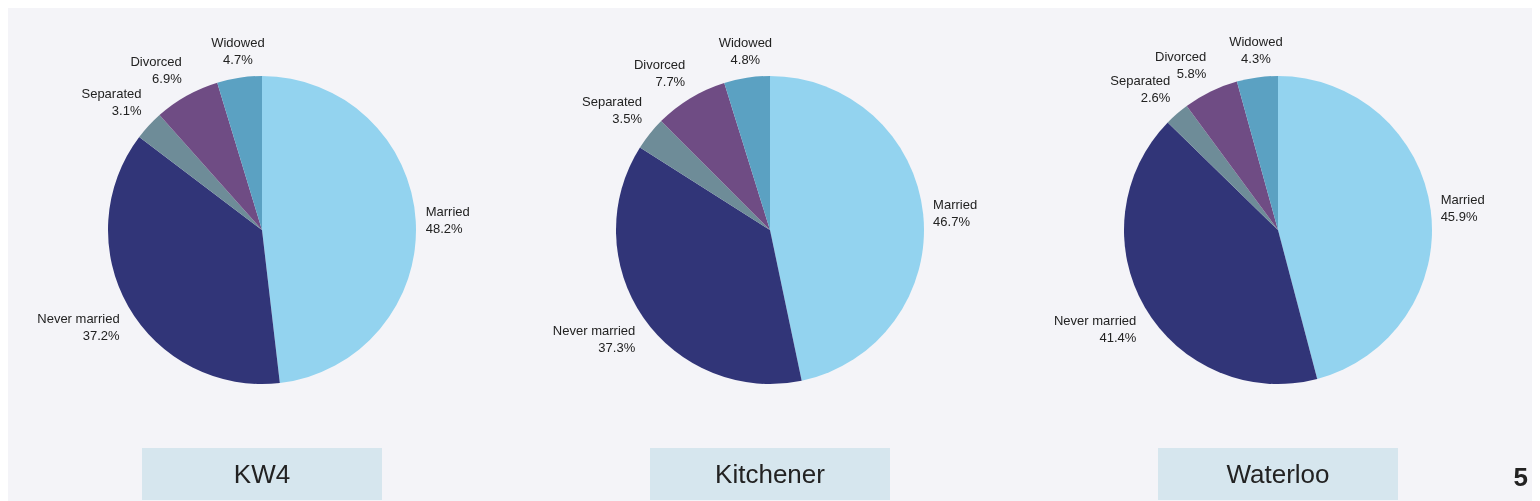 This screenshot has height=501, width=1540. What do you see at coordinates (444, 228) in the screenshot?
I see `data-label: 48.2%` at bounding box center [444, 228].